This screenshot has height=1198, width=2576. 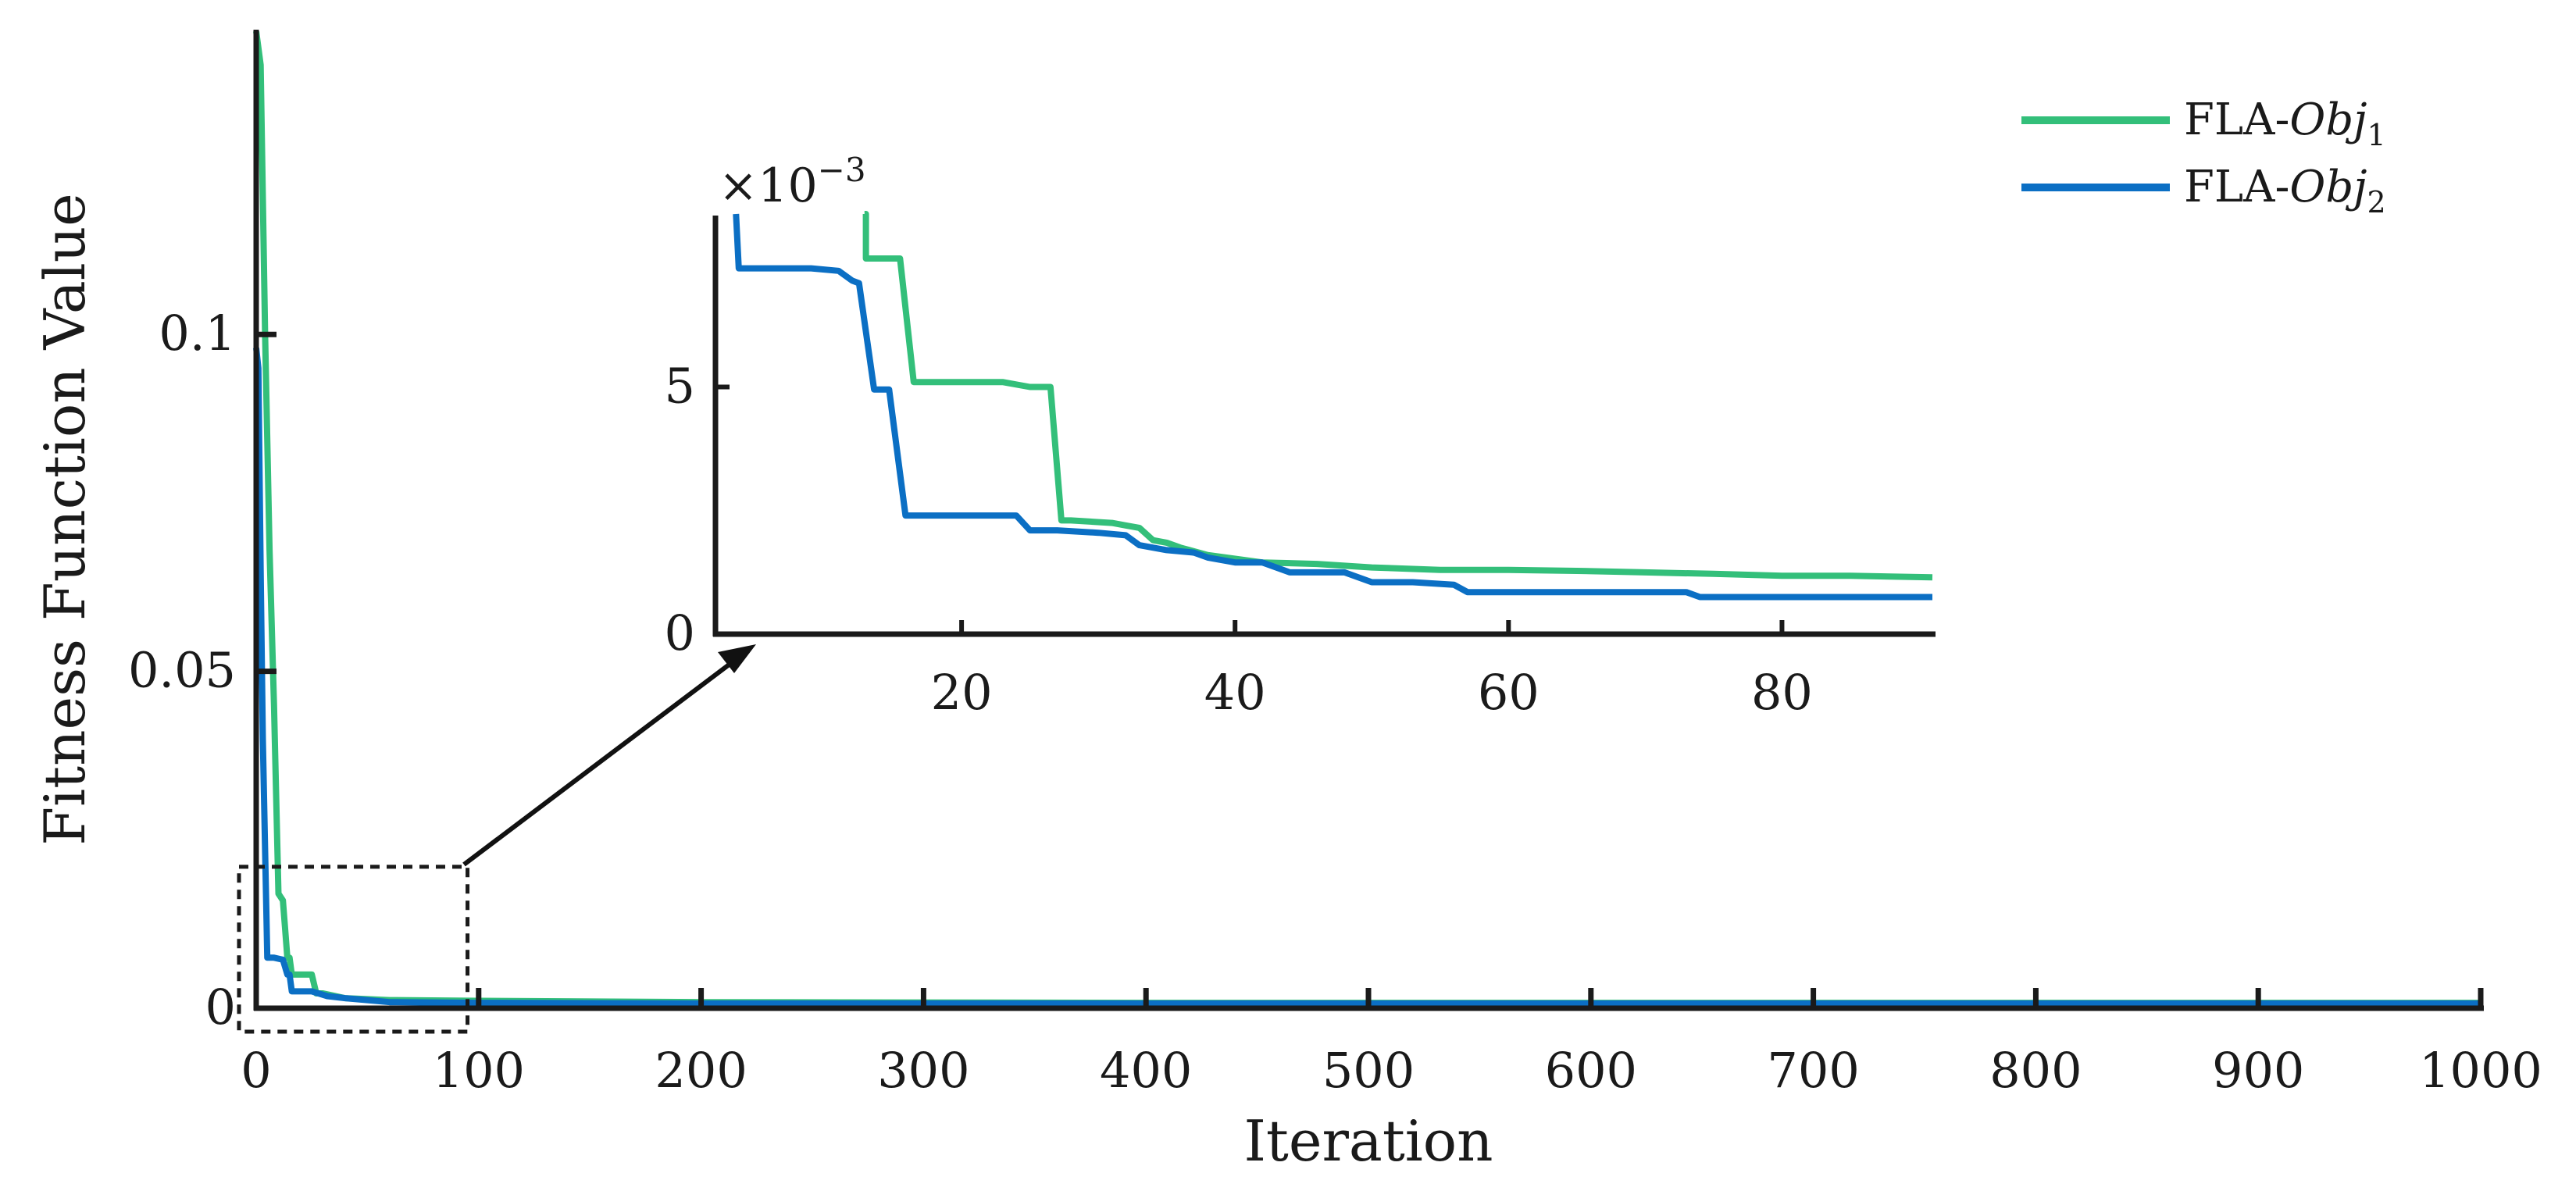 I want to click on inset-y-ticks: 05, so click(x=697, y=509).